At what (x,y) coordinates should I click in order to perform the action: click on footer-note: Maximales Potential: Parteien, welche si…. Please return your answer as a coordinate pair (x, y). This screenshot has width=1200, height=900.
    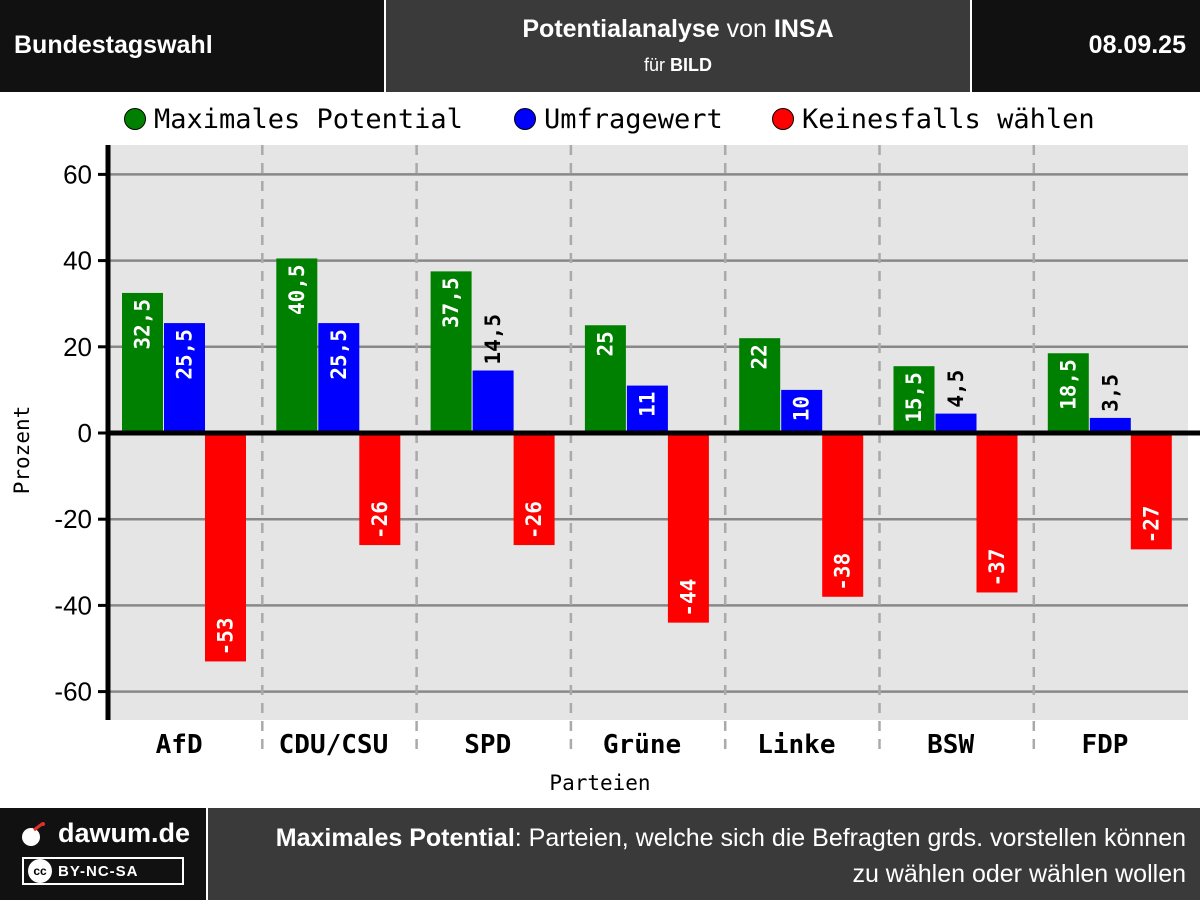
    Looking at the image, I should click on (704, 854).